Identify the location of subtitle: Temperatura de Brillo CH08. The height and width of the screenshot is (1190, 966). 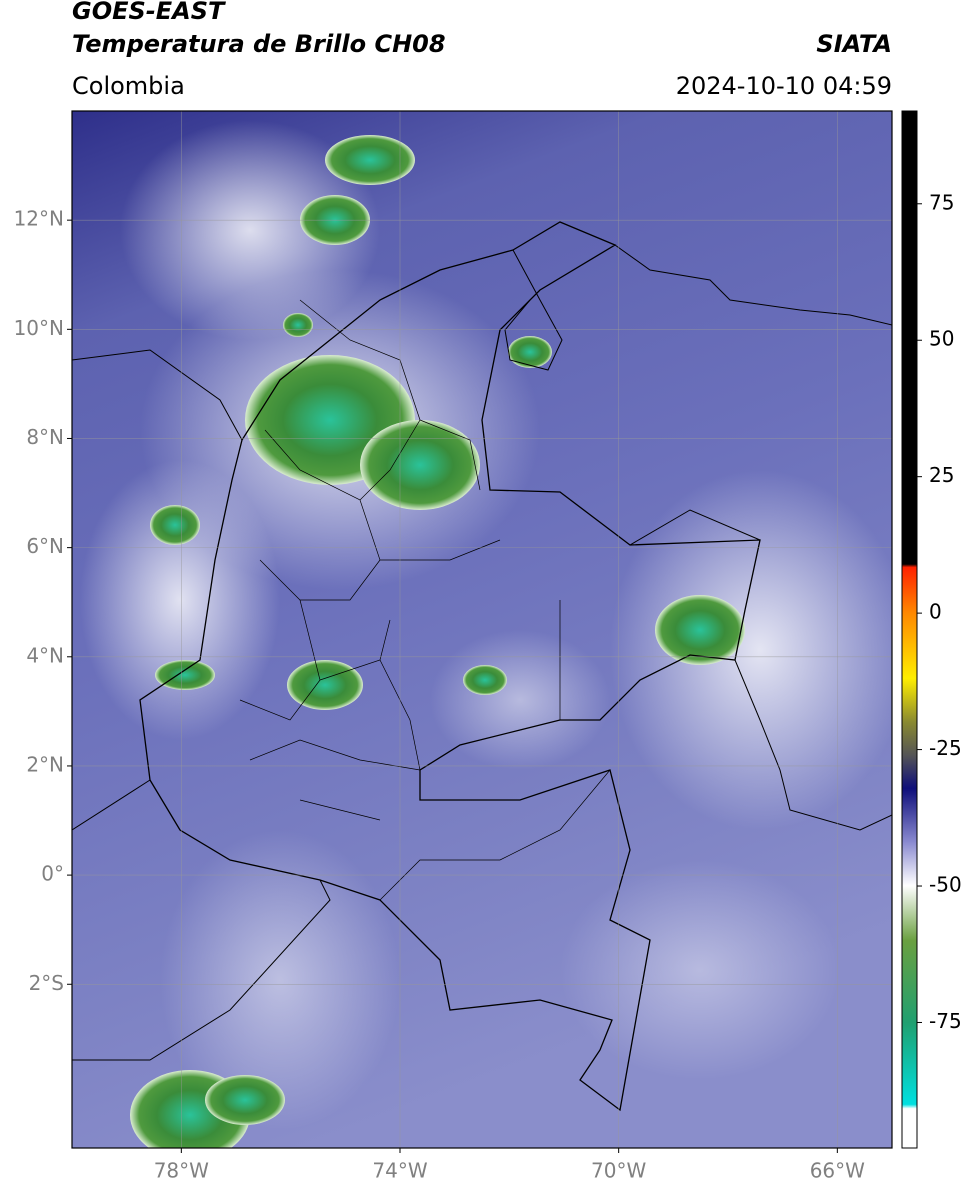
(259, 44).